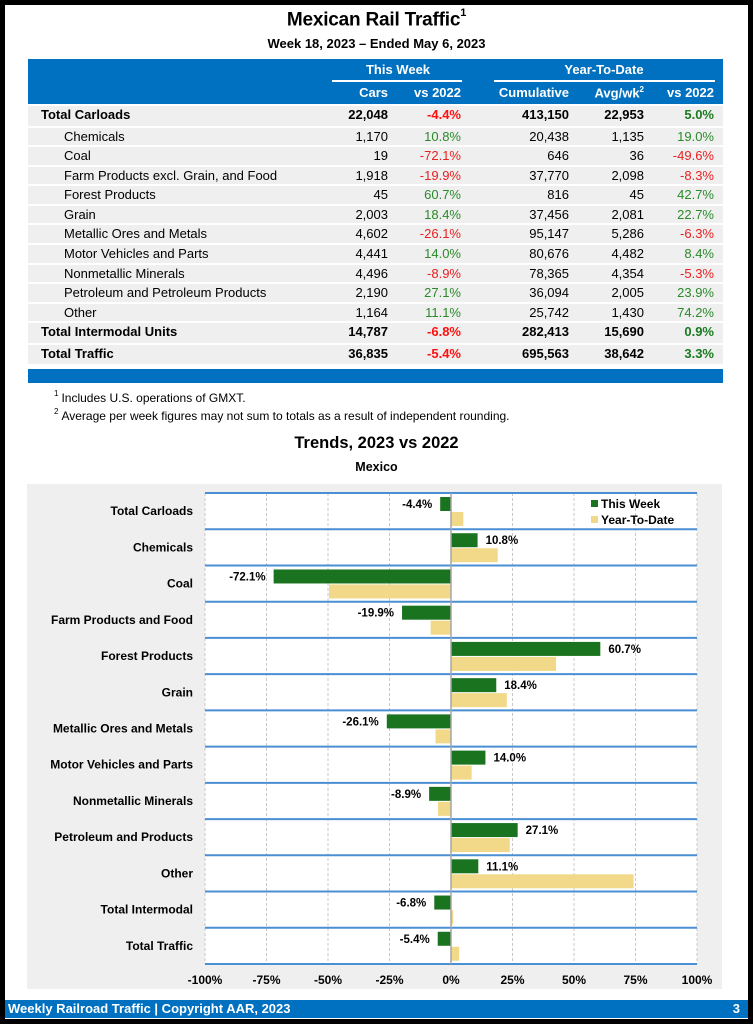  I want to click on col-header-tw-vs: vs 2022, so click(437, 92).